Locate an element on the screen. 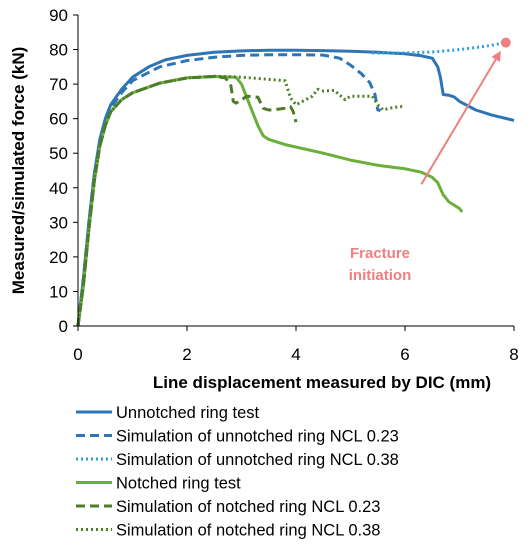 The height and width of the screenshot is (550, 530). y-axis-title: Measured/simulated force (kN) is located at coordinates (18, 171).